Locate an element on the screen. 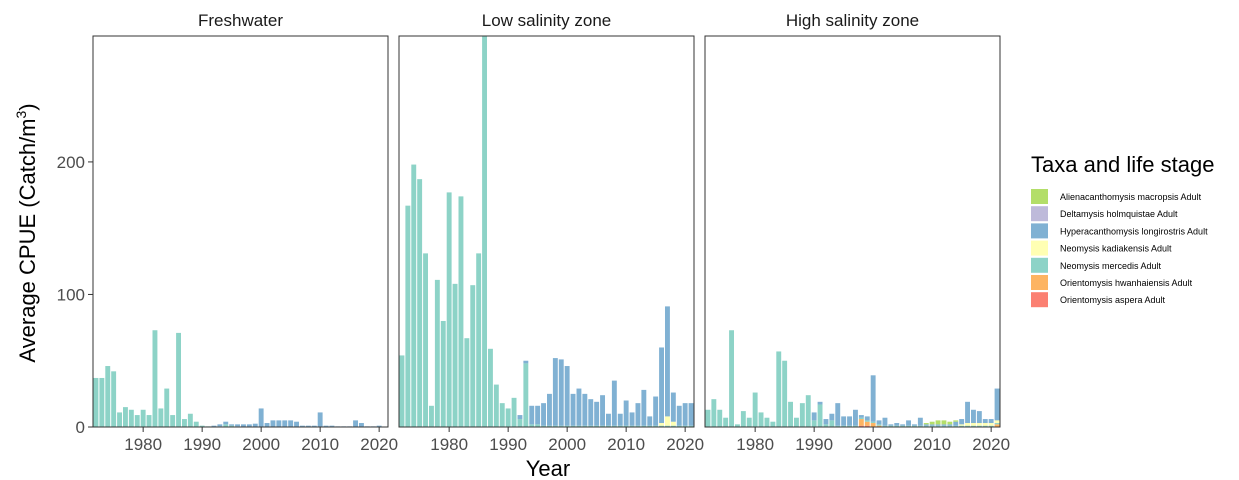 The width and height of the screenshot is (1239, 480). x-tick-label: 2010 is located at coordinates (320, 444).